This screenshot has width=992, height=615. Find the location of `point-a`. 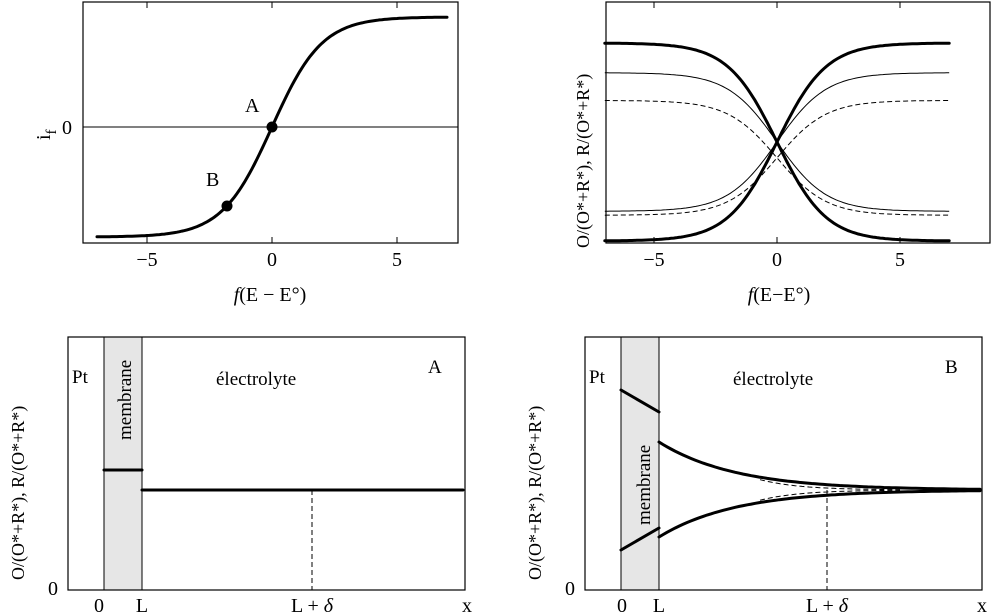

point-a is located at coordinates (272, 127).